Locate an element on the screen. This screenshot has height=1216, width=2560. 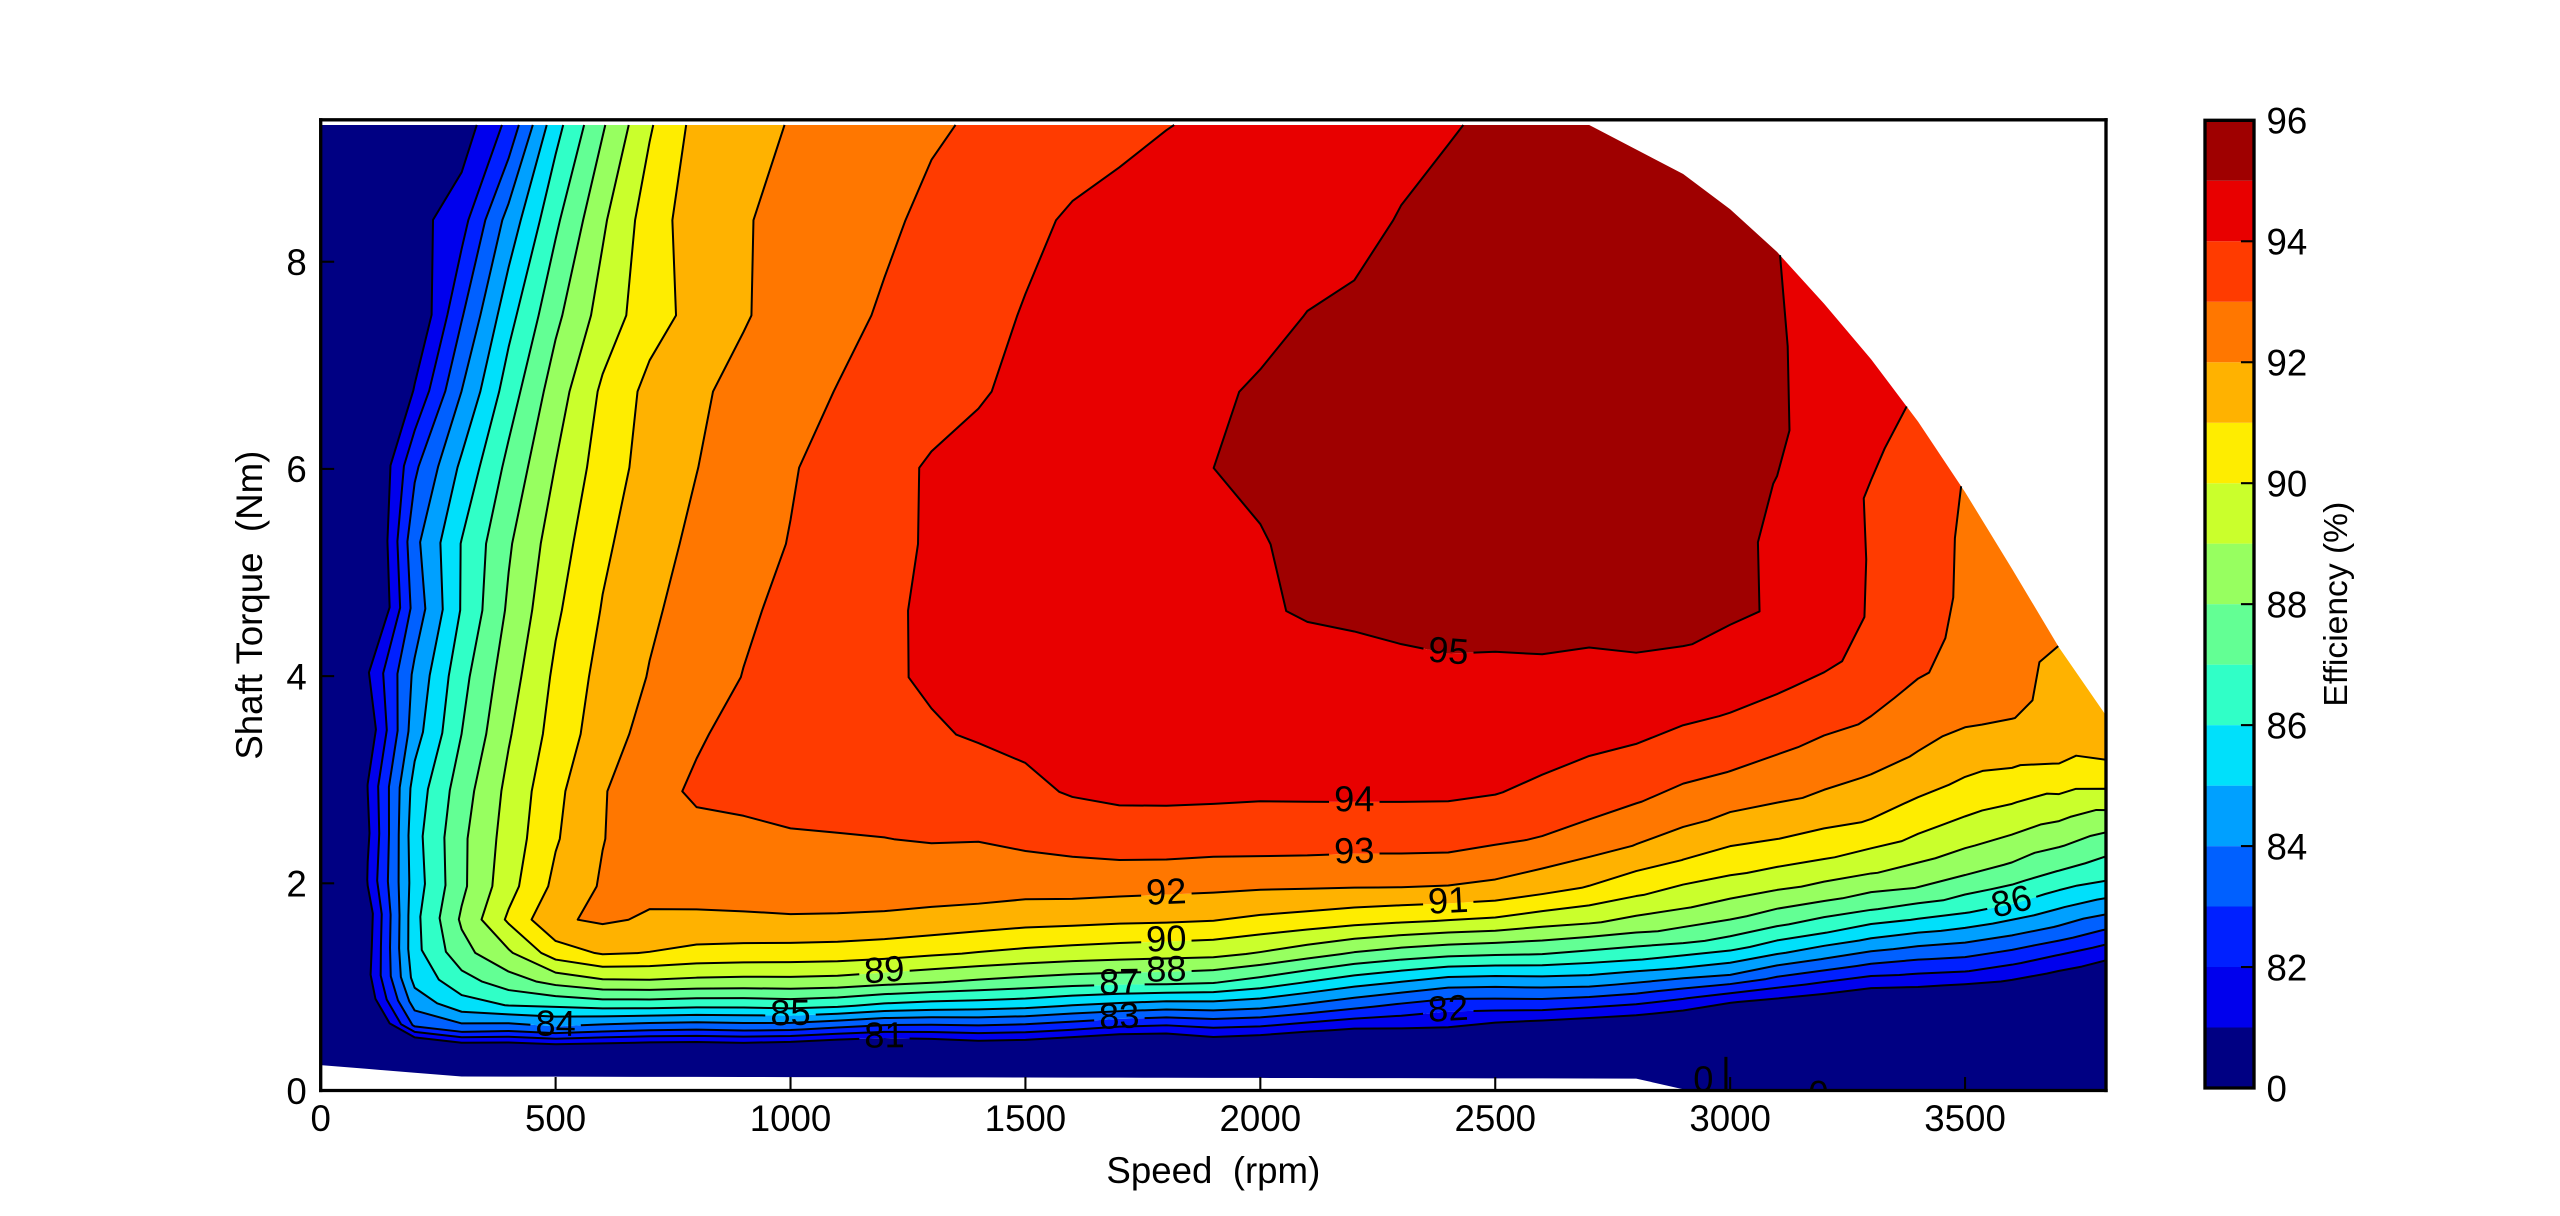
svg-text: 93 is located at coordinates (1354, 851).